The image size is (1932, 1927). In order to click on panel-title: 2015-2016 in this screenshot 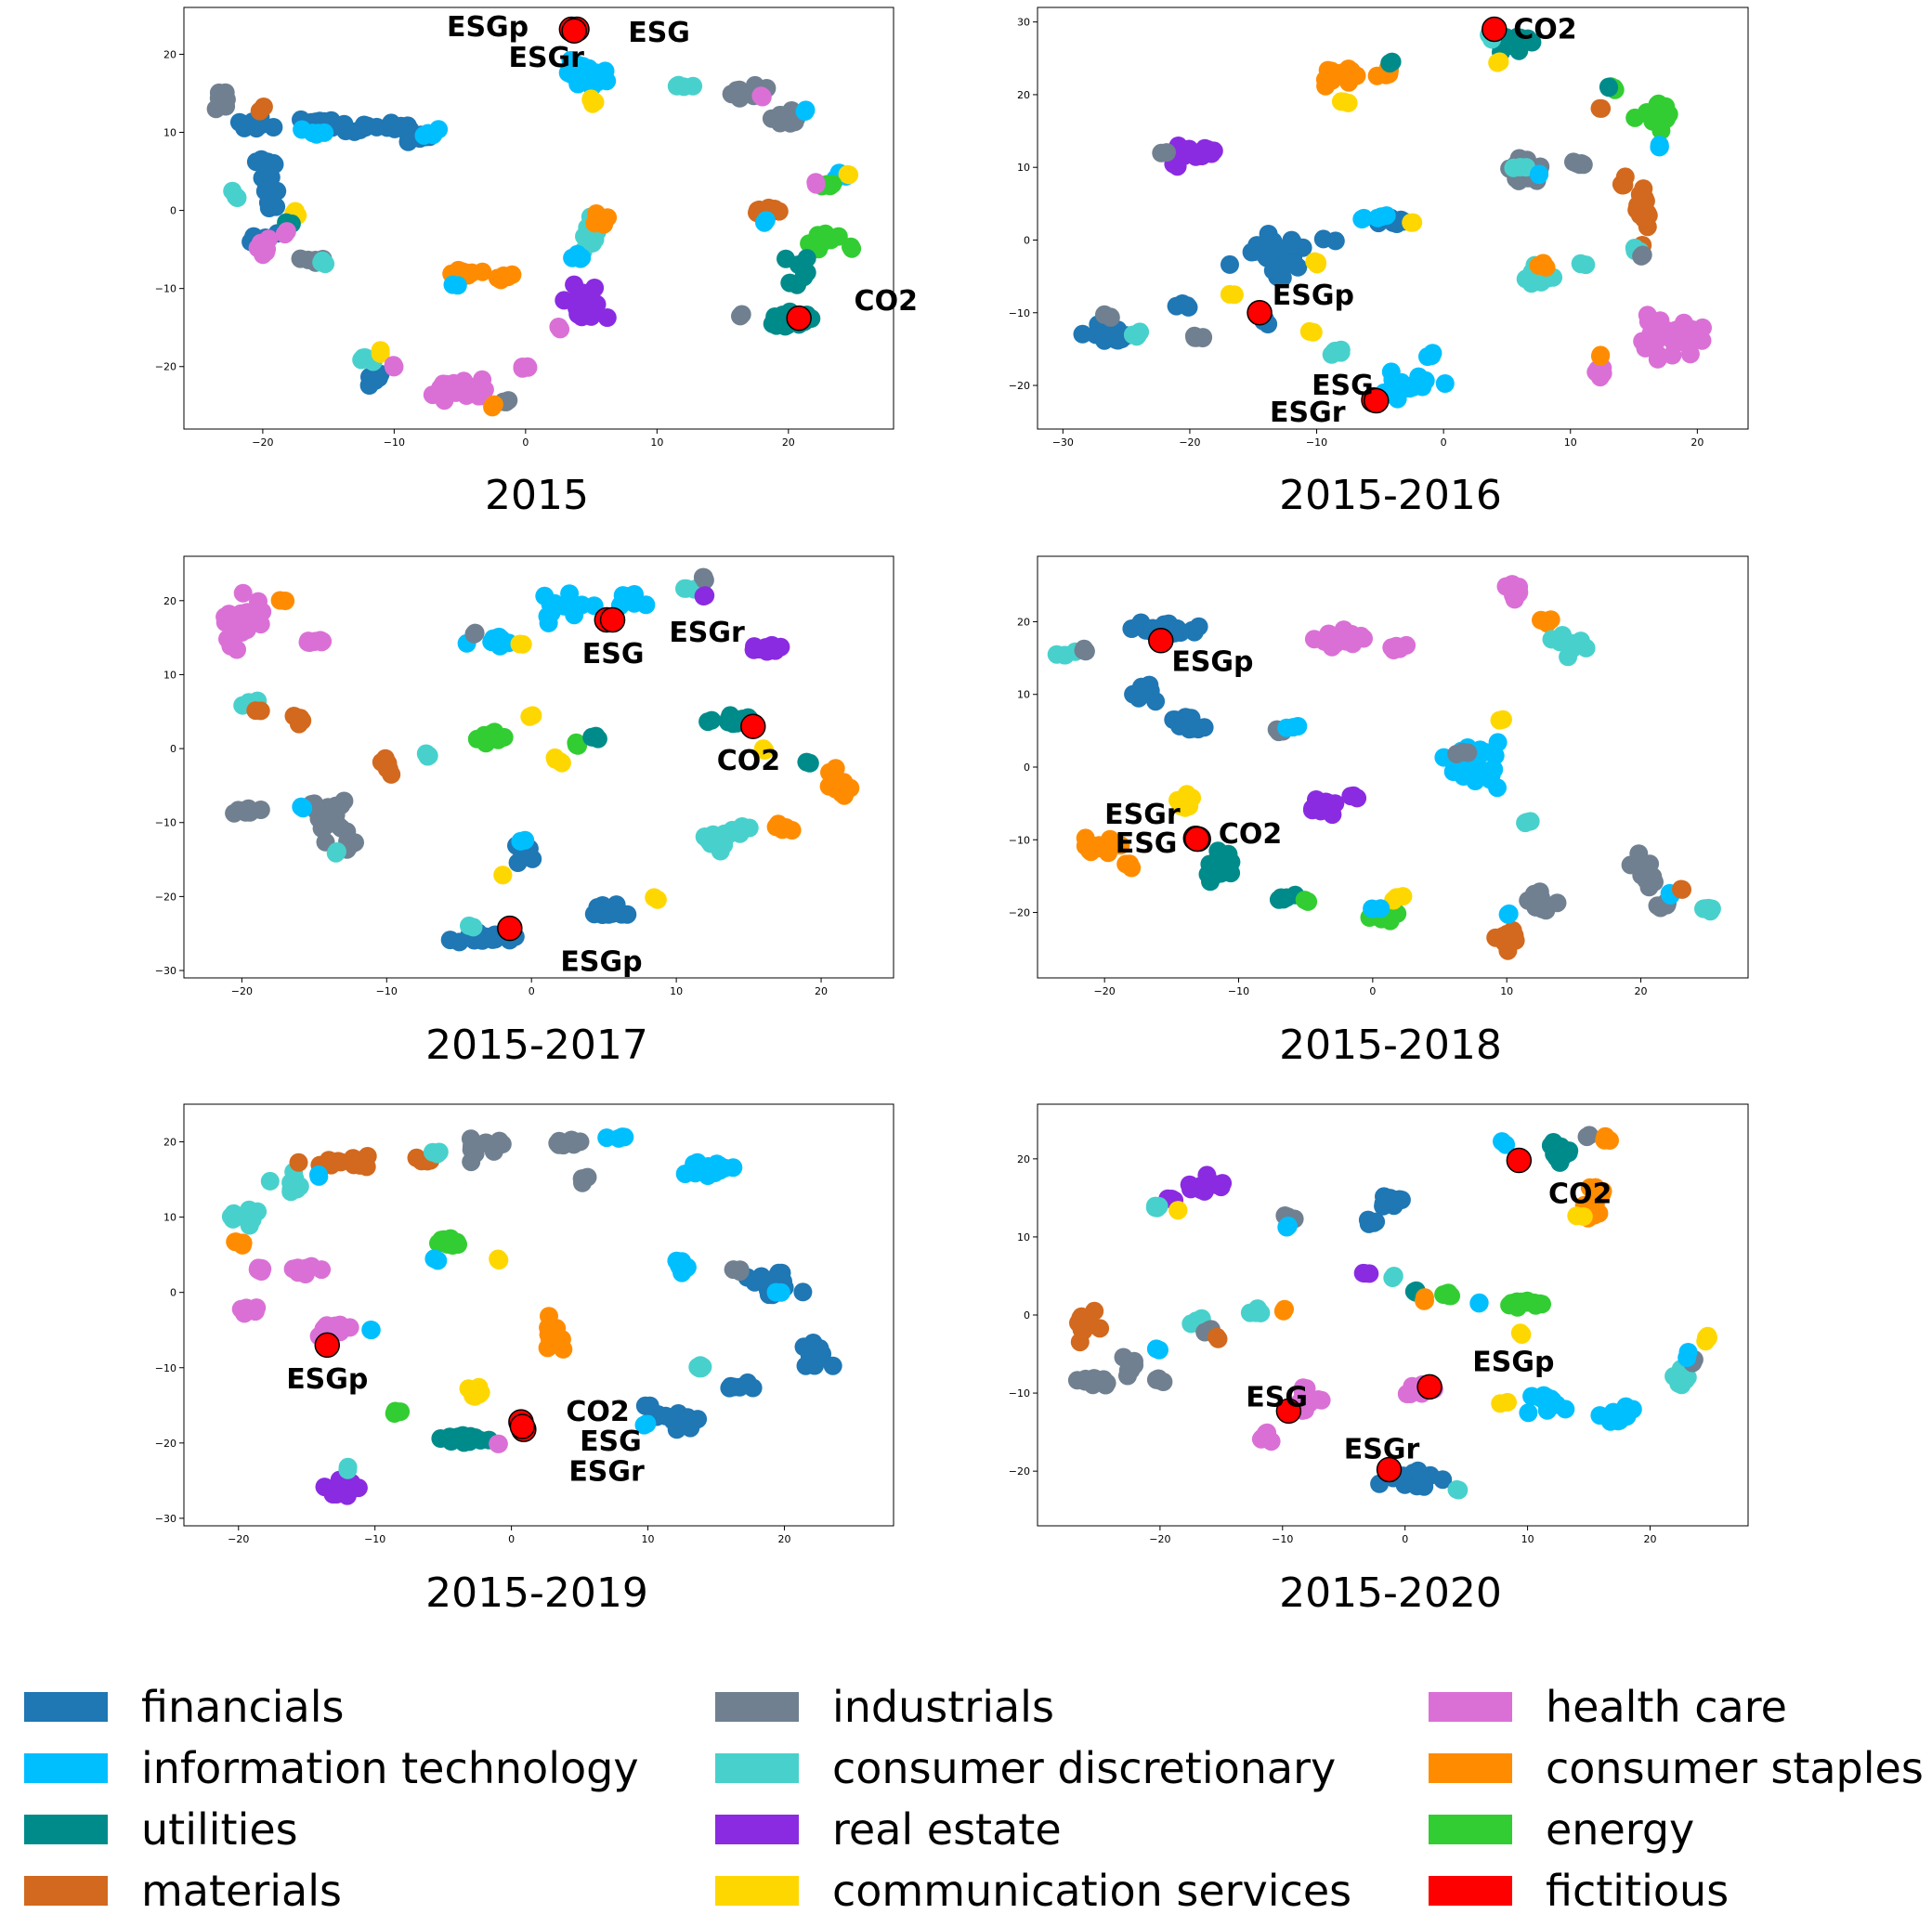, I will do `click(1390, 496)`.